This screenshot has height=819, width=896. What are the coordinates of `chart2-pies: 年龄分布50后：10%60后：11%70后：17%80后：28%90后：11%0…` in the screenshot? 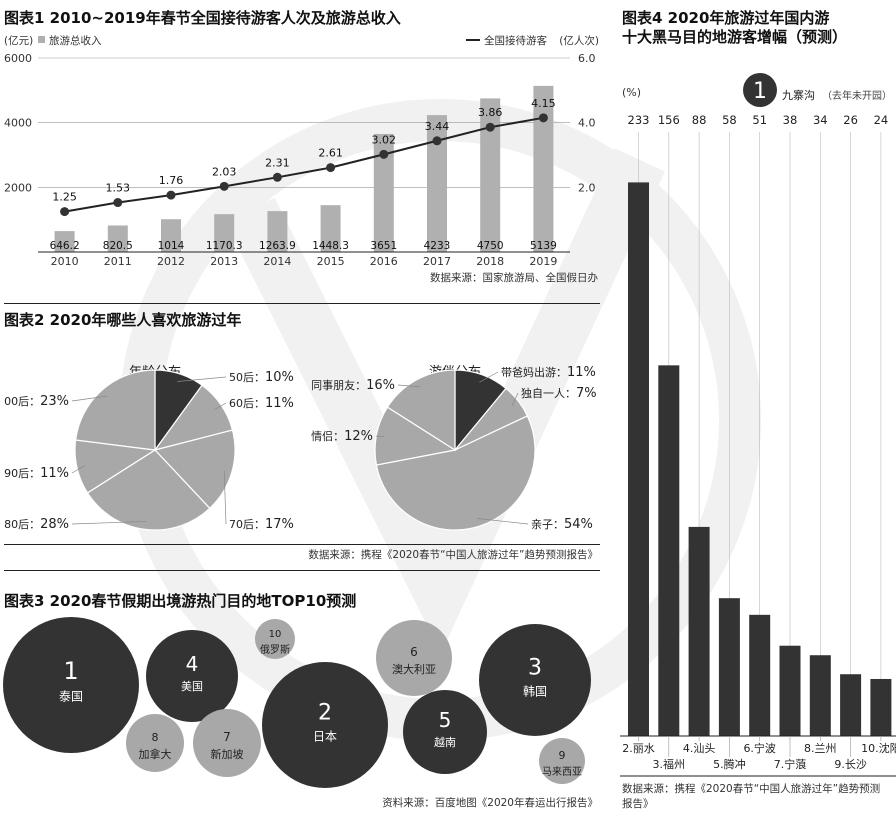 It's located at (300, 448).